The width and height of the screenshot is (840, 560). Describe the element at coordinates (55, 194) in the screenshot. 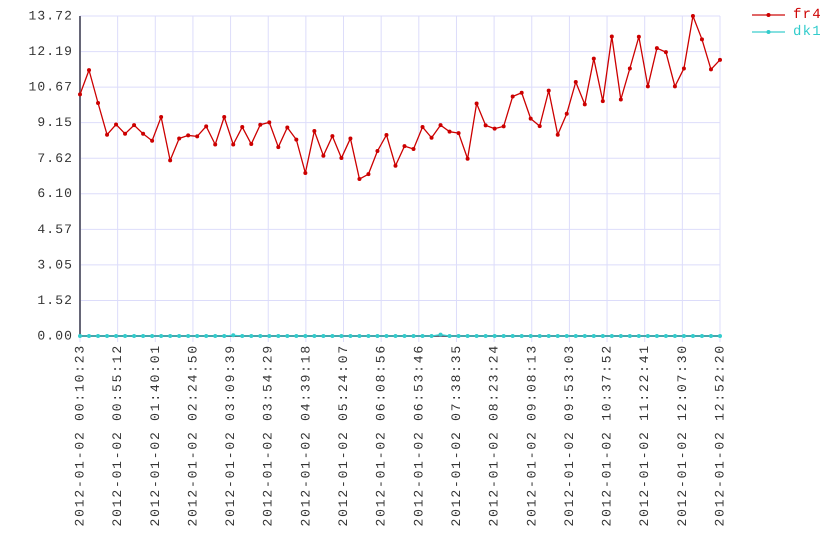

I see `y-tick-label: 6.10` at that location.